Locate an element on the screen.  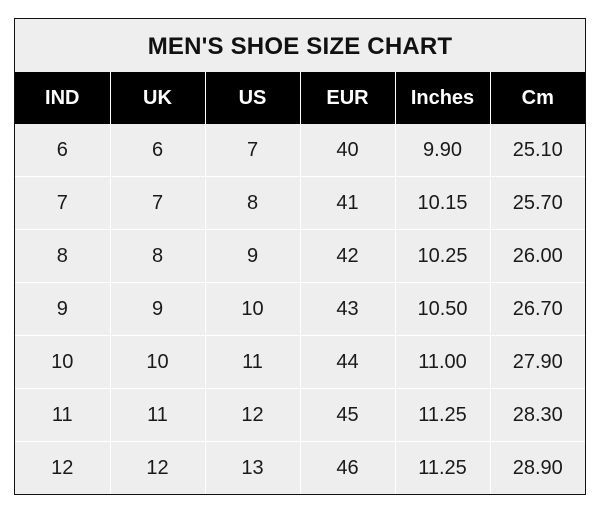
cell-inches: 10.25 is located at coordinates (442, 256).